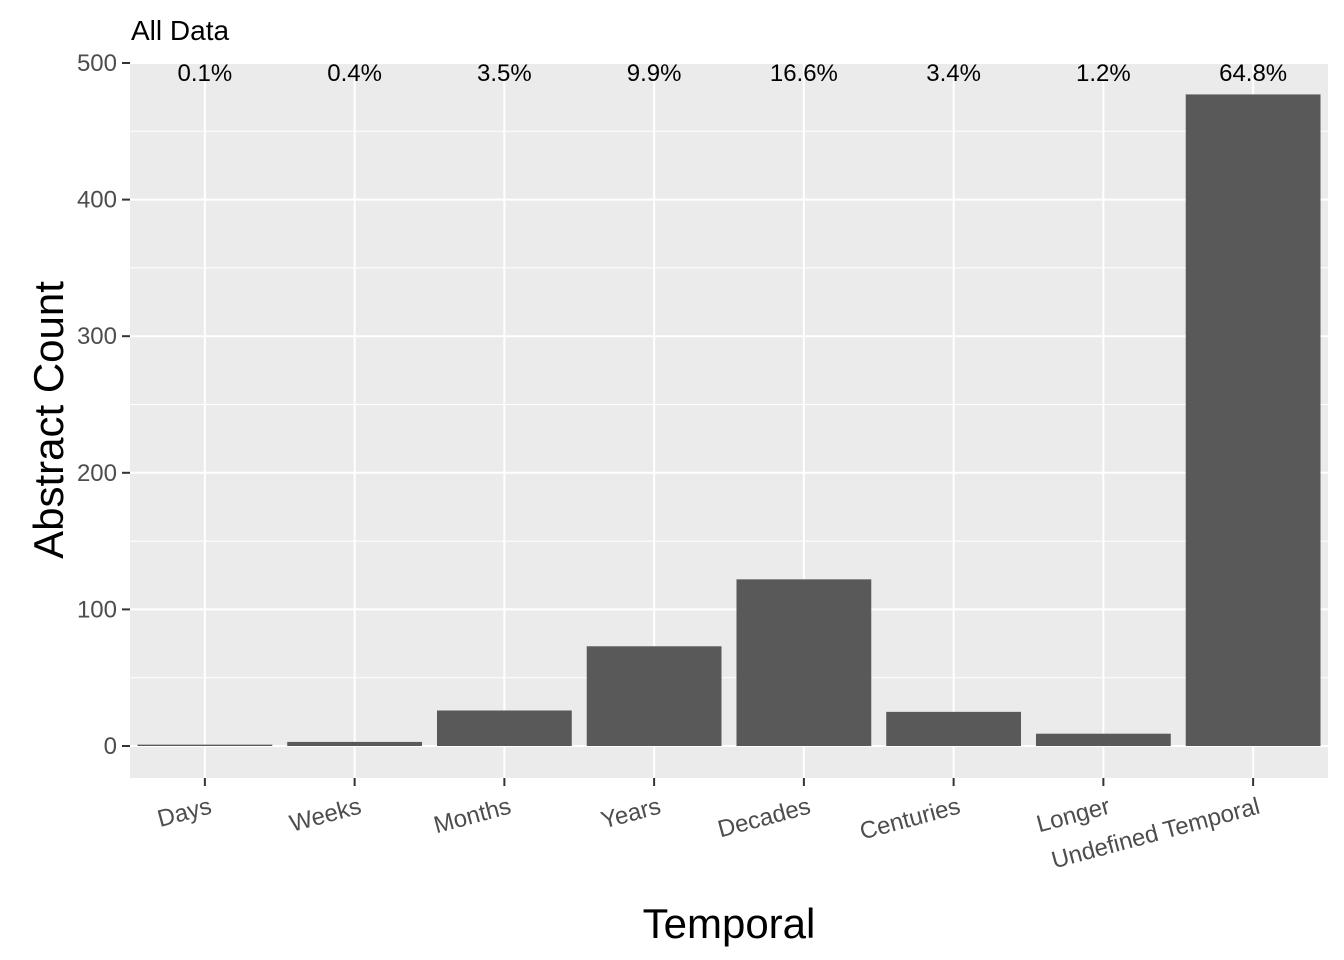  Describe the element at coordinates (1253, 73) in the screenshot. I see `percent-label: 64.8%` at that location.